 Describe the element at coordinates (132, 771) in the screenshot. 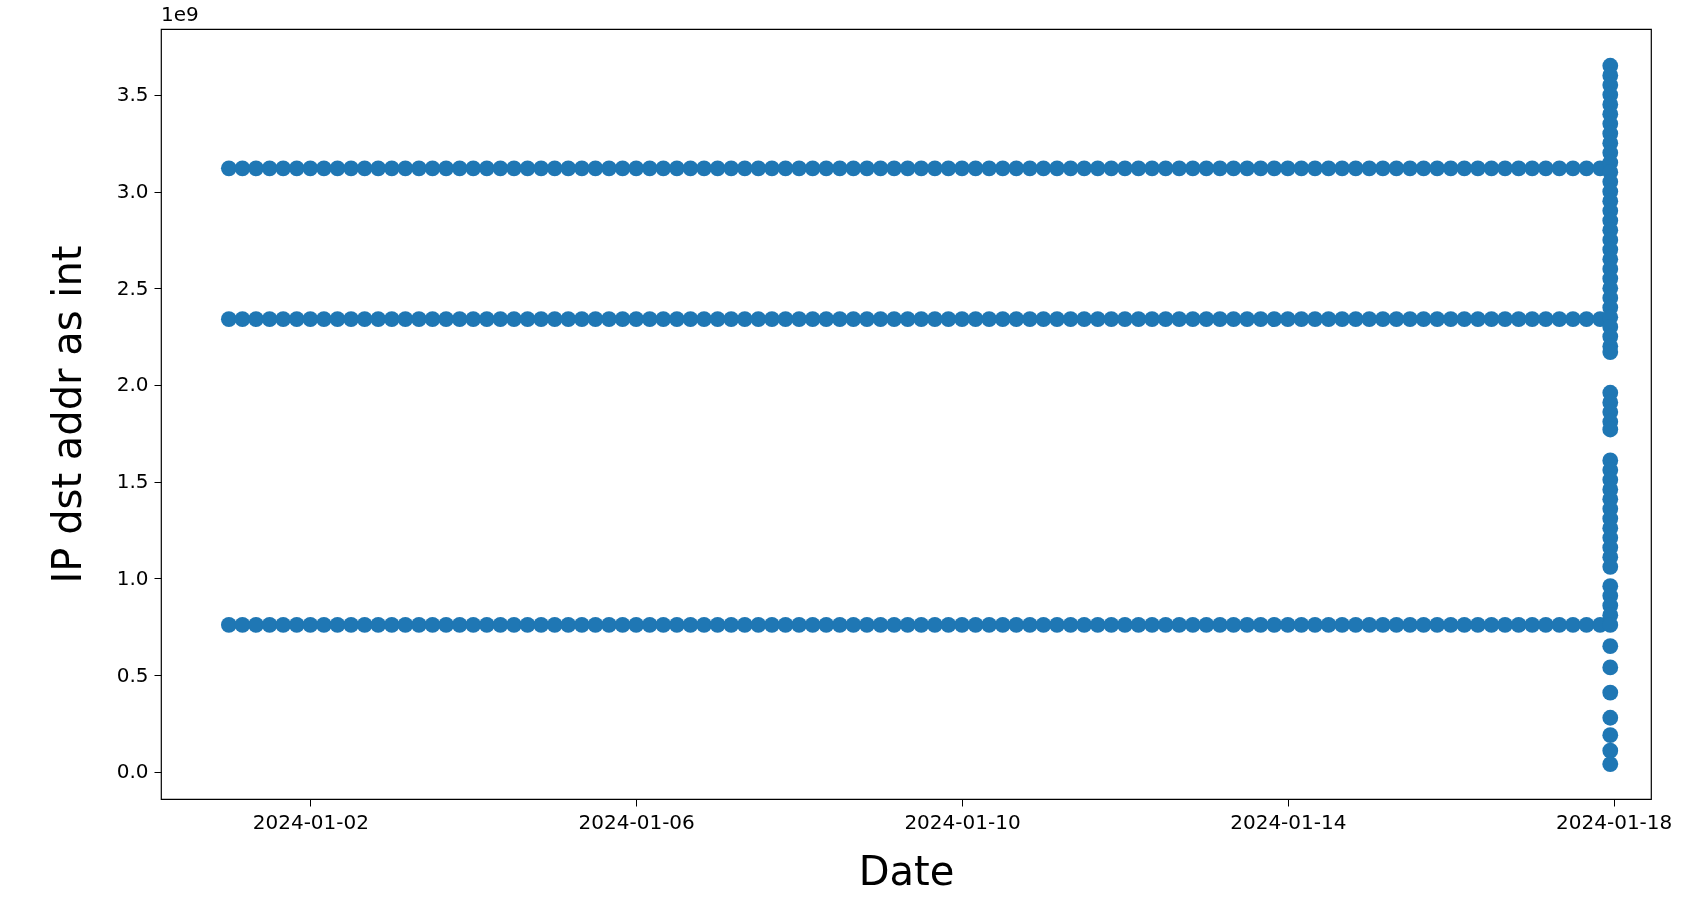

I see `y-tick-label: 0.0` at that location.